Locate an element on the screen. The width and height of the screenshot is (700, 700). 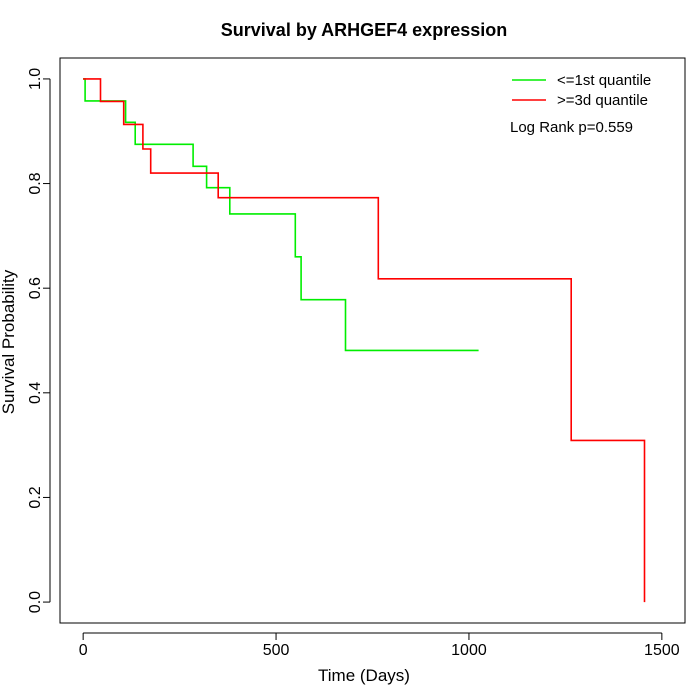
y-tick-label: 1.0 is located at coordinates (35, 79).